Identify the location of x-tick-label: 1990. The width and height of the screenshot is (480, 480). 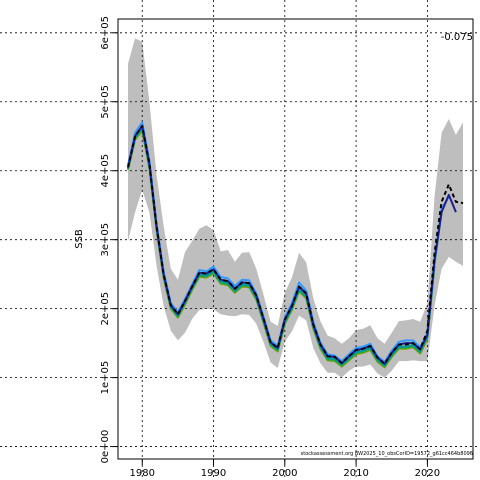
(213, 473).